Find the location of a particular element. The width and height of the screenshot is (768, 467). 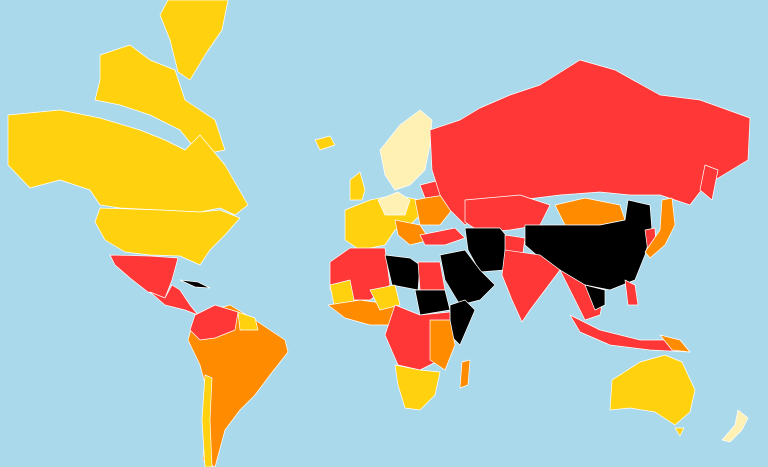

australia is located at coordinates (652, 390).